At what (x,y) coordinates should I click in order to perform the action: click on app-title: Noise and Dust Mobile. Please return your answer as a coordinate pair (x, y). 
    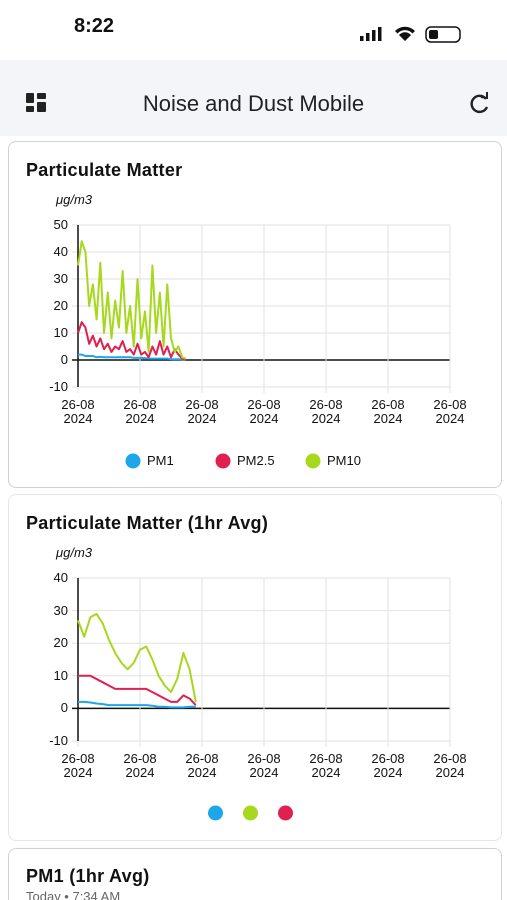
    Looking at the image, I should click on (253, 103).